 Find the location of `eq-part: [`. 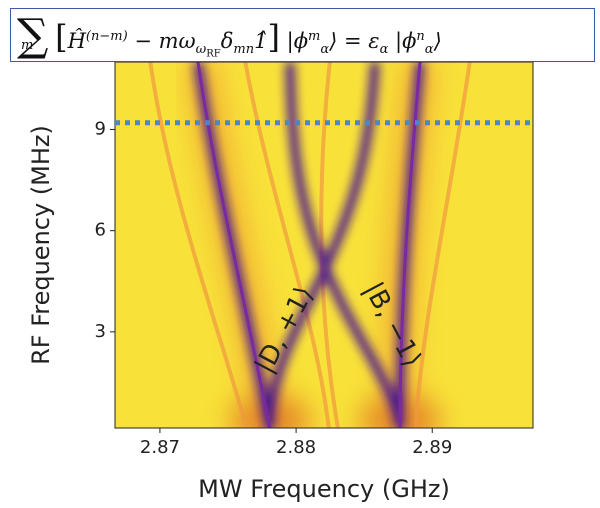

eq-part: [ is located at coordinates (61, 37).